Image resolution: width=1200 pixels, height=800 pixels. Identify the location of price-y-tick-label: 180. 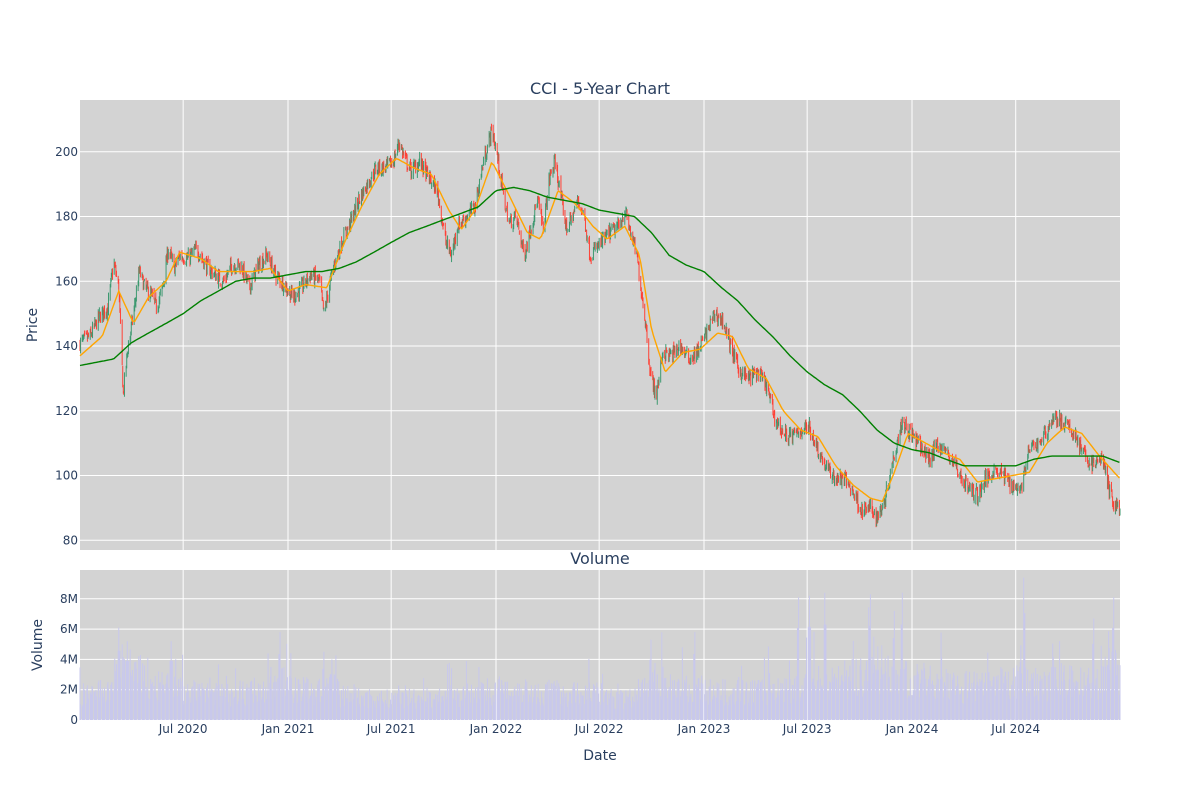
(66, 217).